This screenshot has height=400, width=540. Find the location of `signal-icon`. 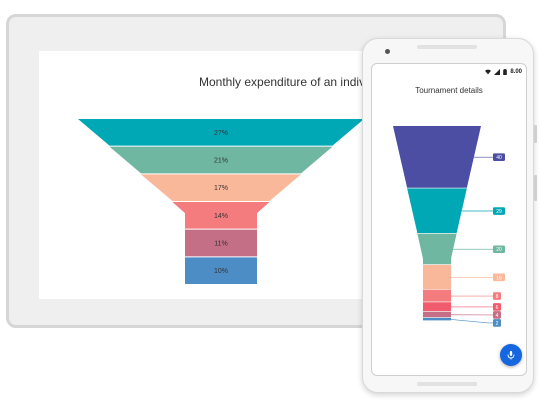

signal-icon is located at coordinates (497, 72).